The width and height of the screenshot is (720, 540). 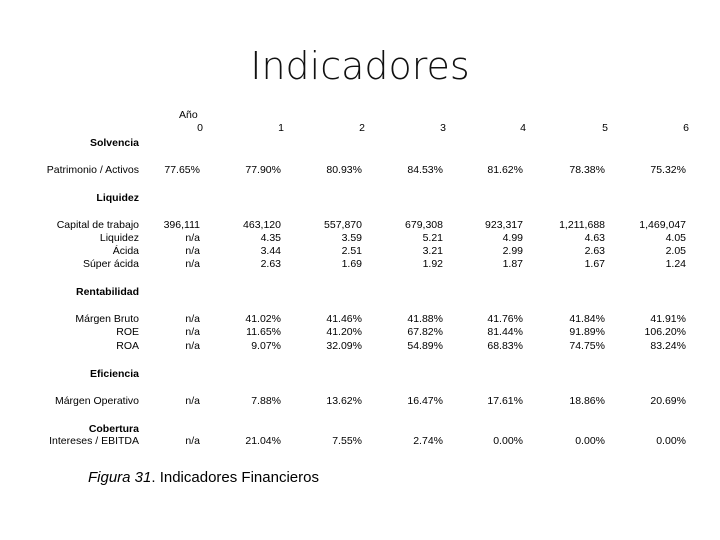 I want to click on cell-liquidez-4: 4.99, so click(x=512, y=238).